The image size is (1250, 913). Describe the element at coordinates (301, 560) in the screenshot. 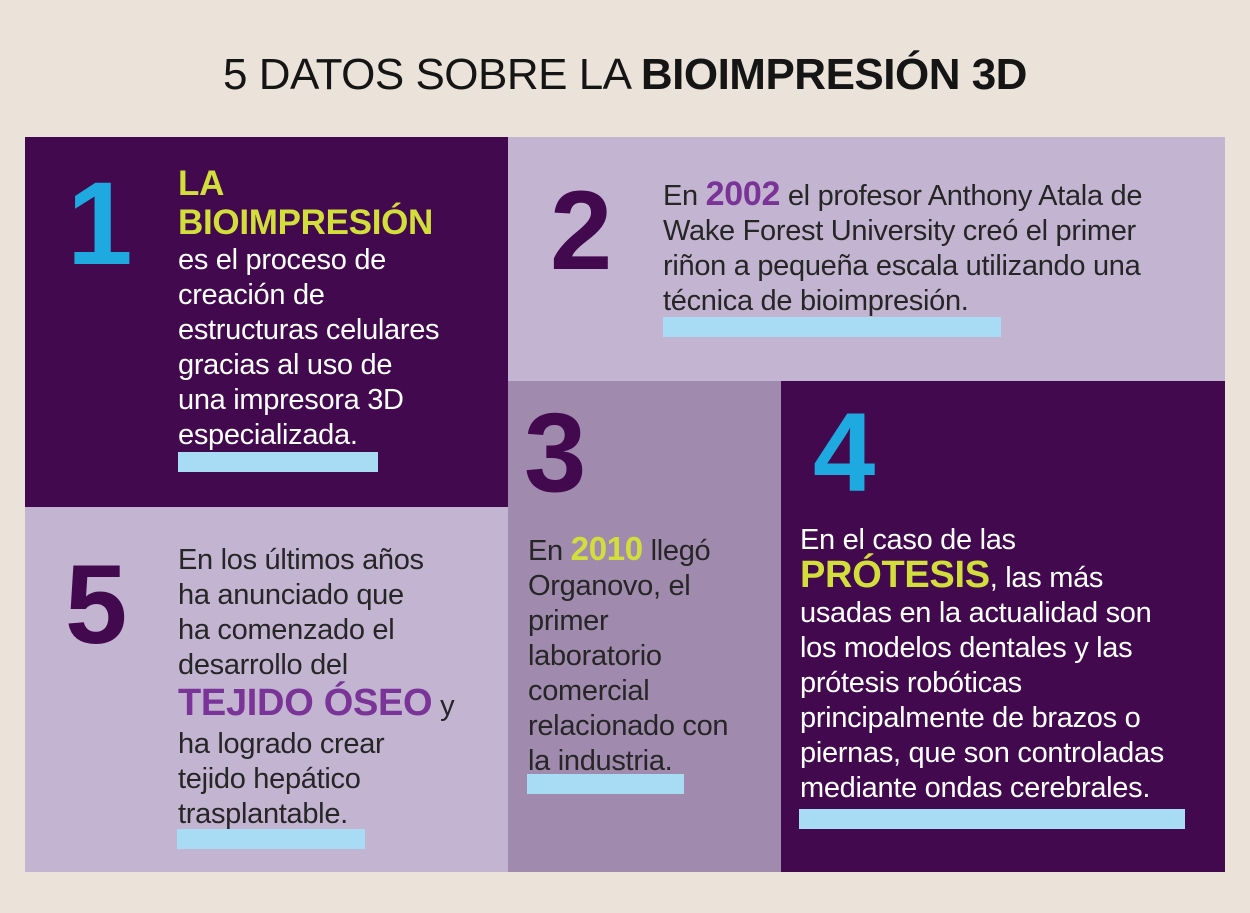

I see `fact-5-line: En los últimos años` at that location.